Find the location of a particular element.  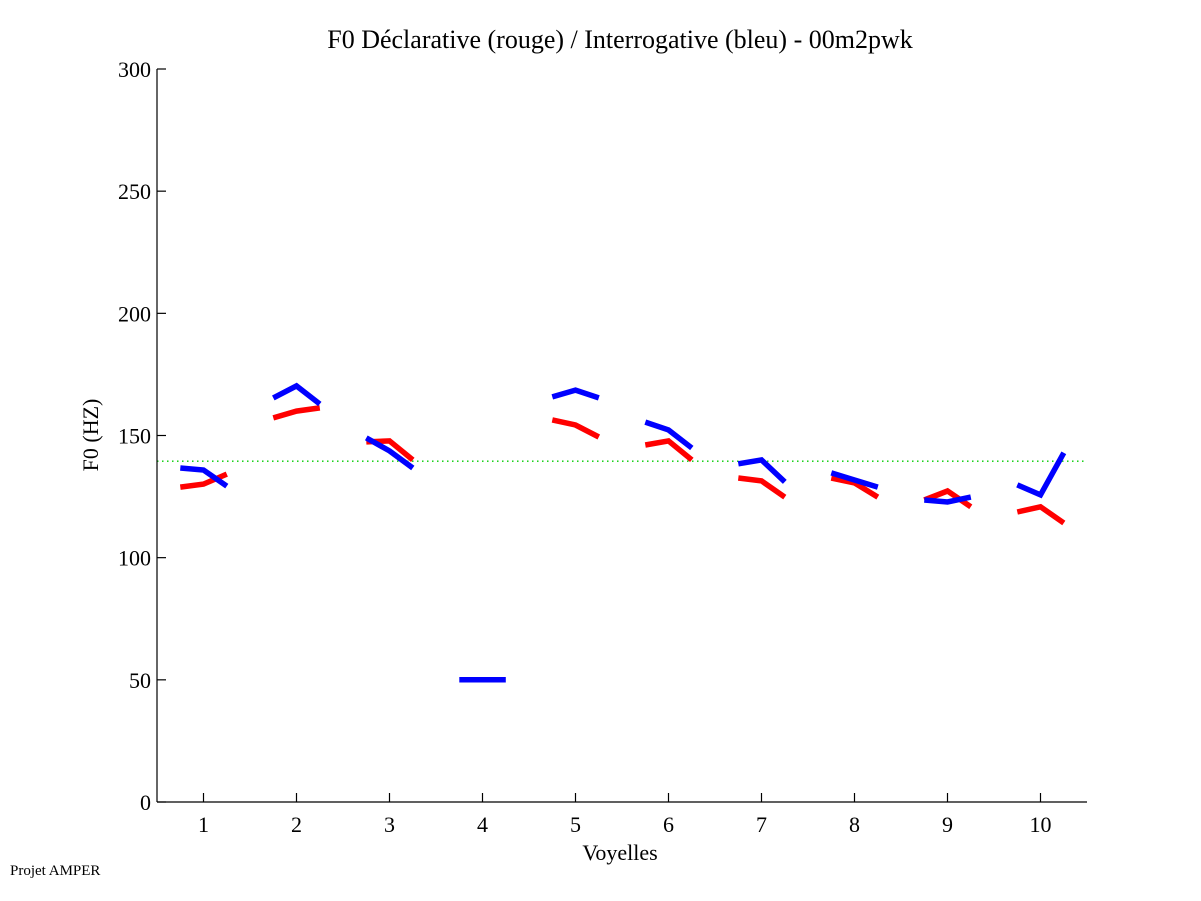

x-tick-label: 9 is located at coordinates (947, 824).